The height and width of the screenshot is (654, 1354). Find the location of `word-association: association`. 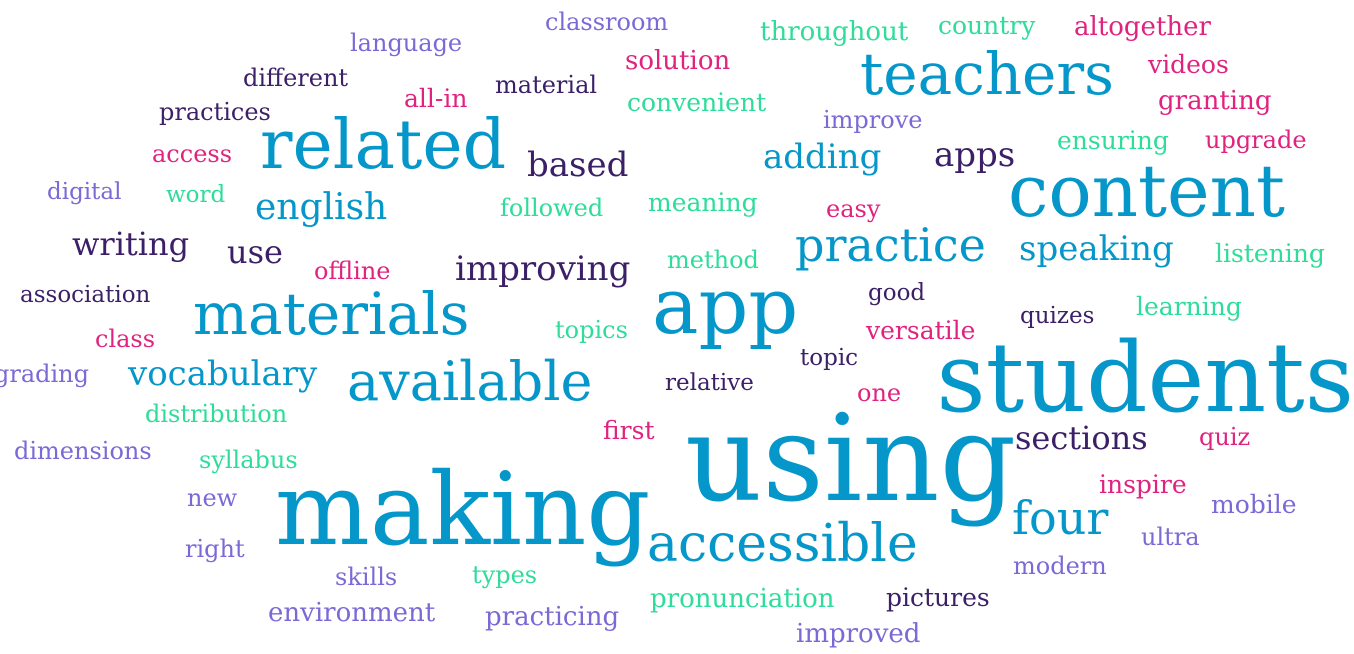

word-association: association is located at coordinates (85, 295).